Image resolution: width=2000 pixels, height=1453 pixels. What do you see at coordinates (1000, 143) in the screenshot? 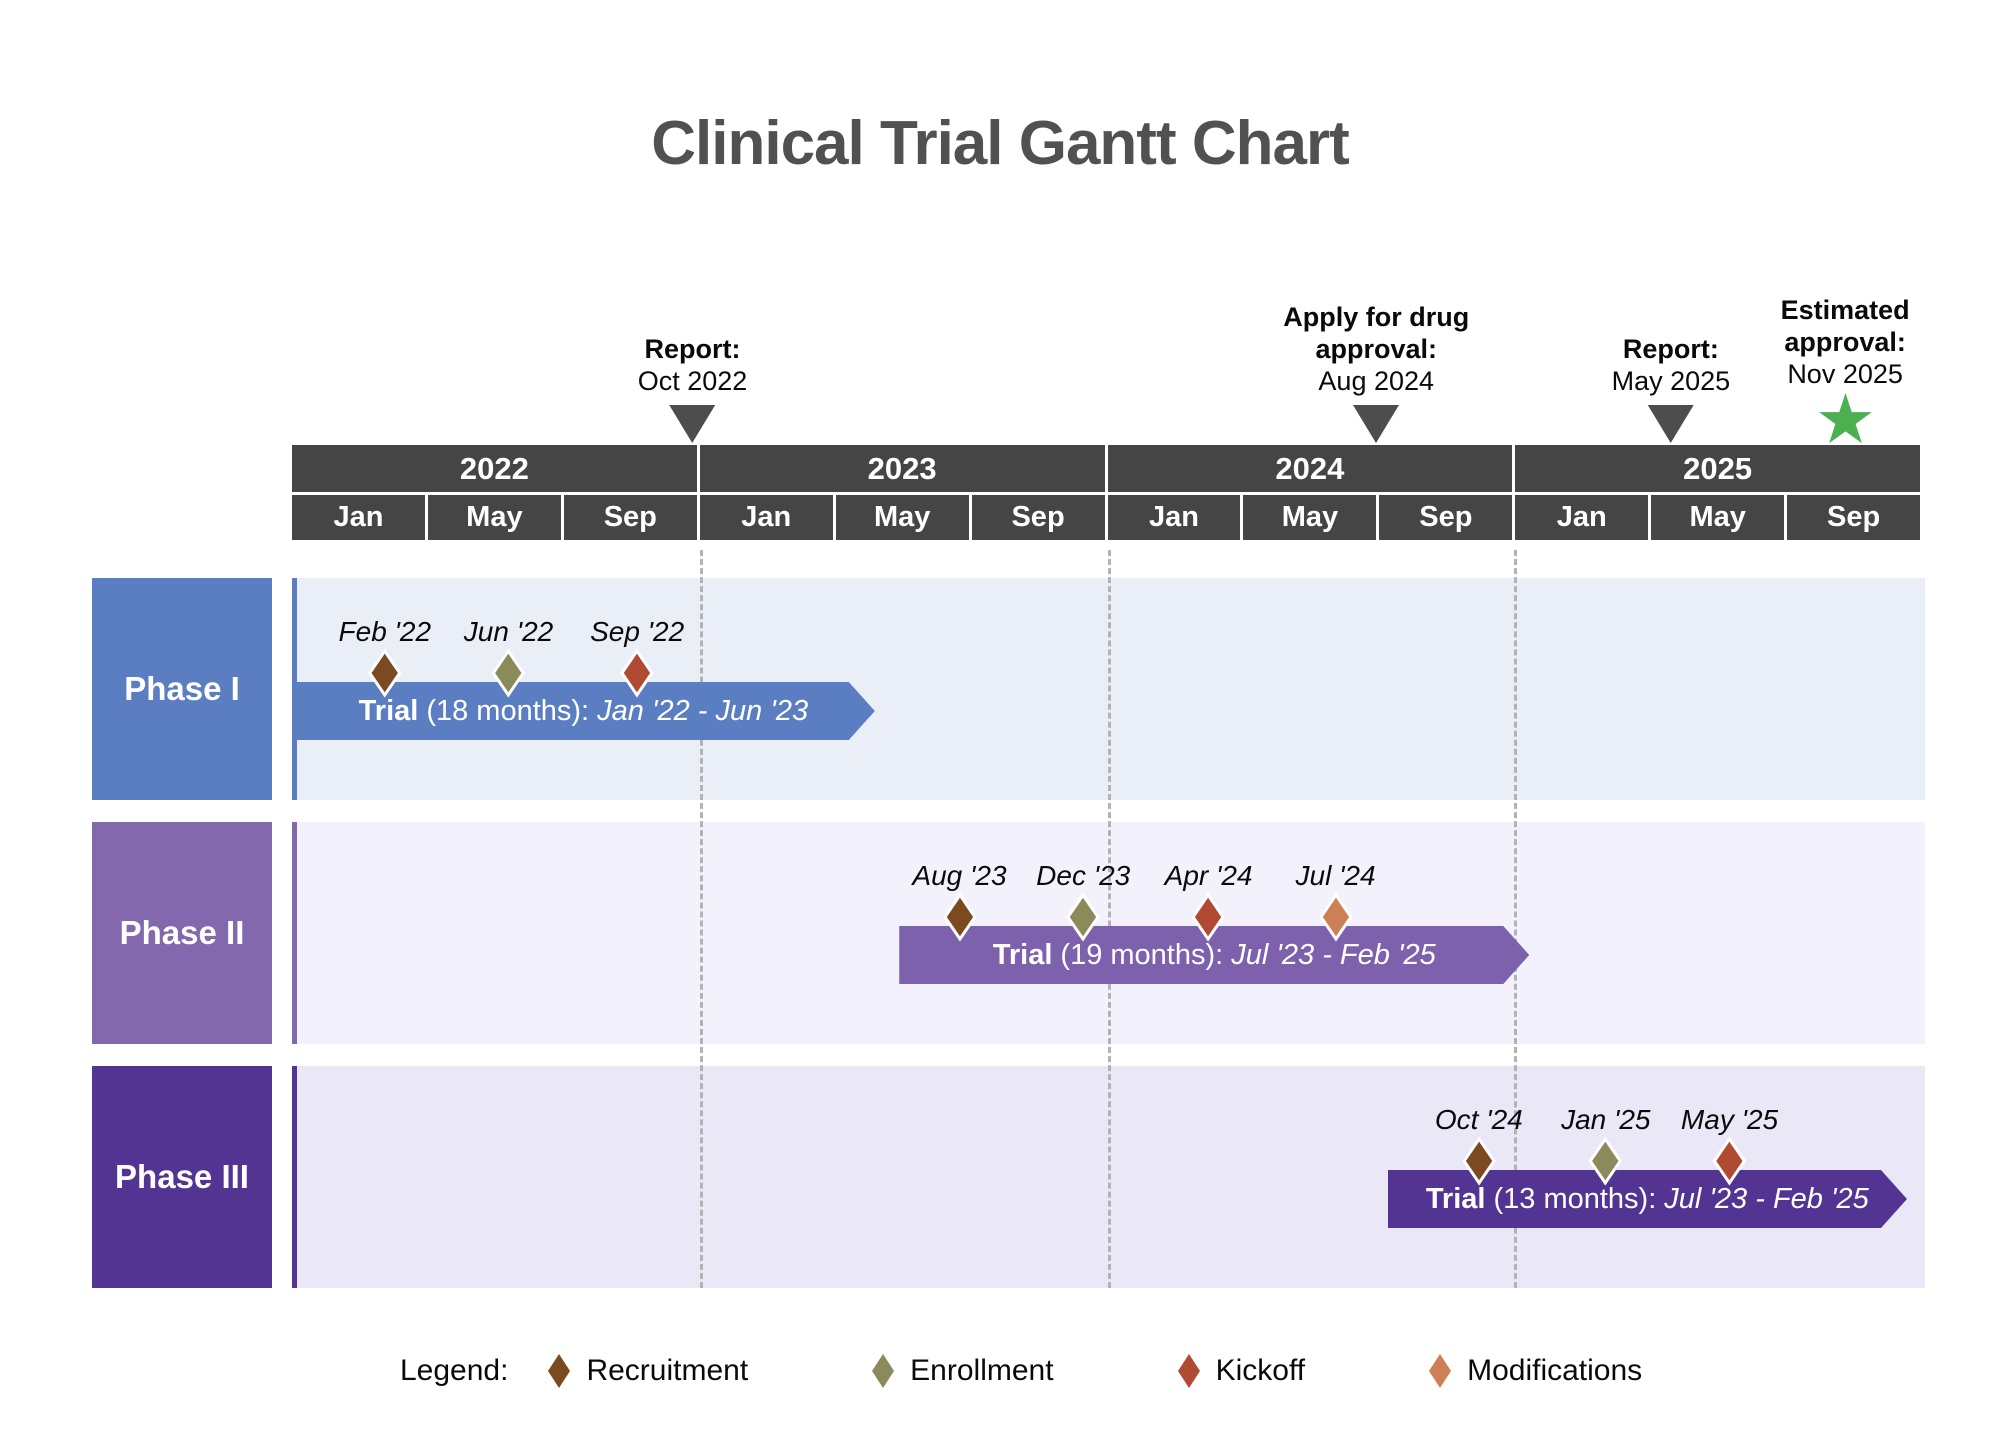
I see `page-title: Clinical Trial Gantt Chart` at bounding box center [1000, 143].